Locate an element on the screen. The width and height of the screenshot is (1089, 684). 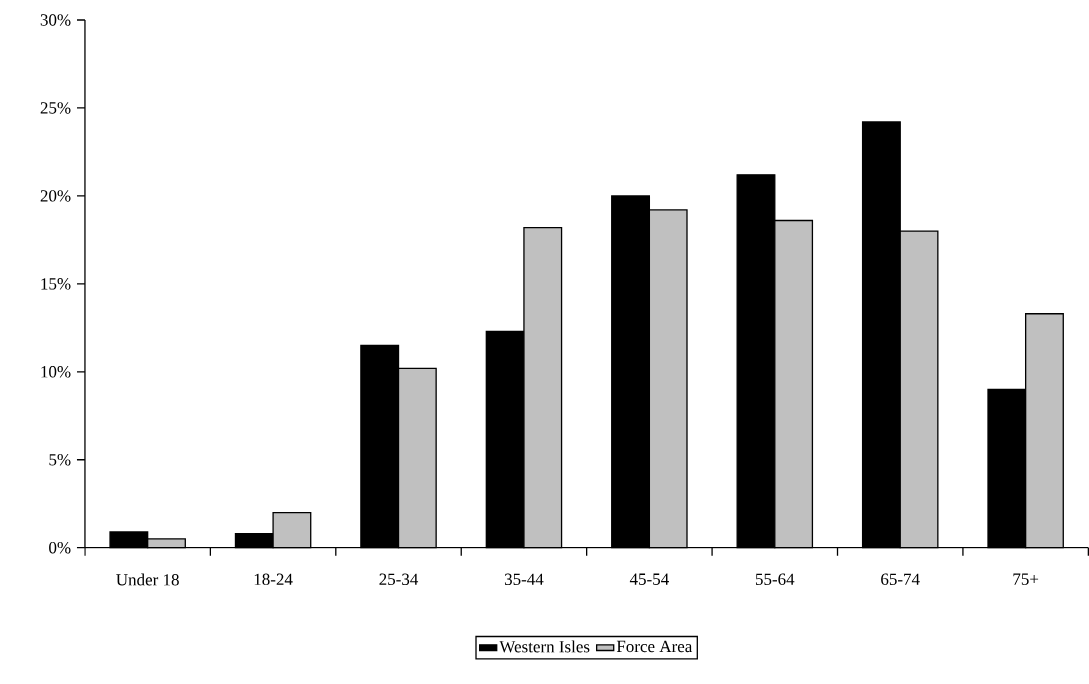
x-tick-label: 18-24 is located at coordinates (273, 579).